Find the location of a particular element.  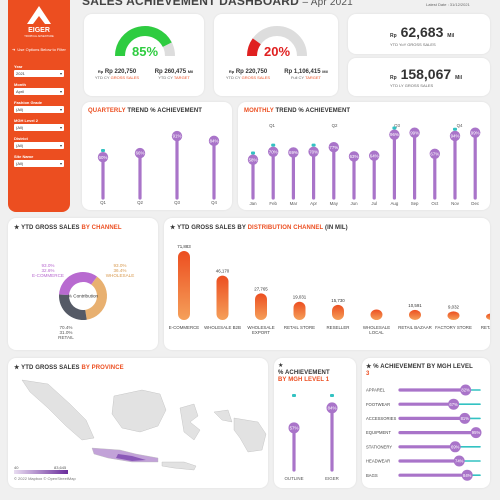

filter-select: April ▾ is located at coordinates (39, 91).